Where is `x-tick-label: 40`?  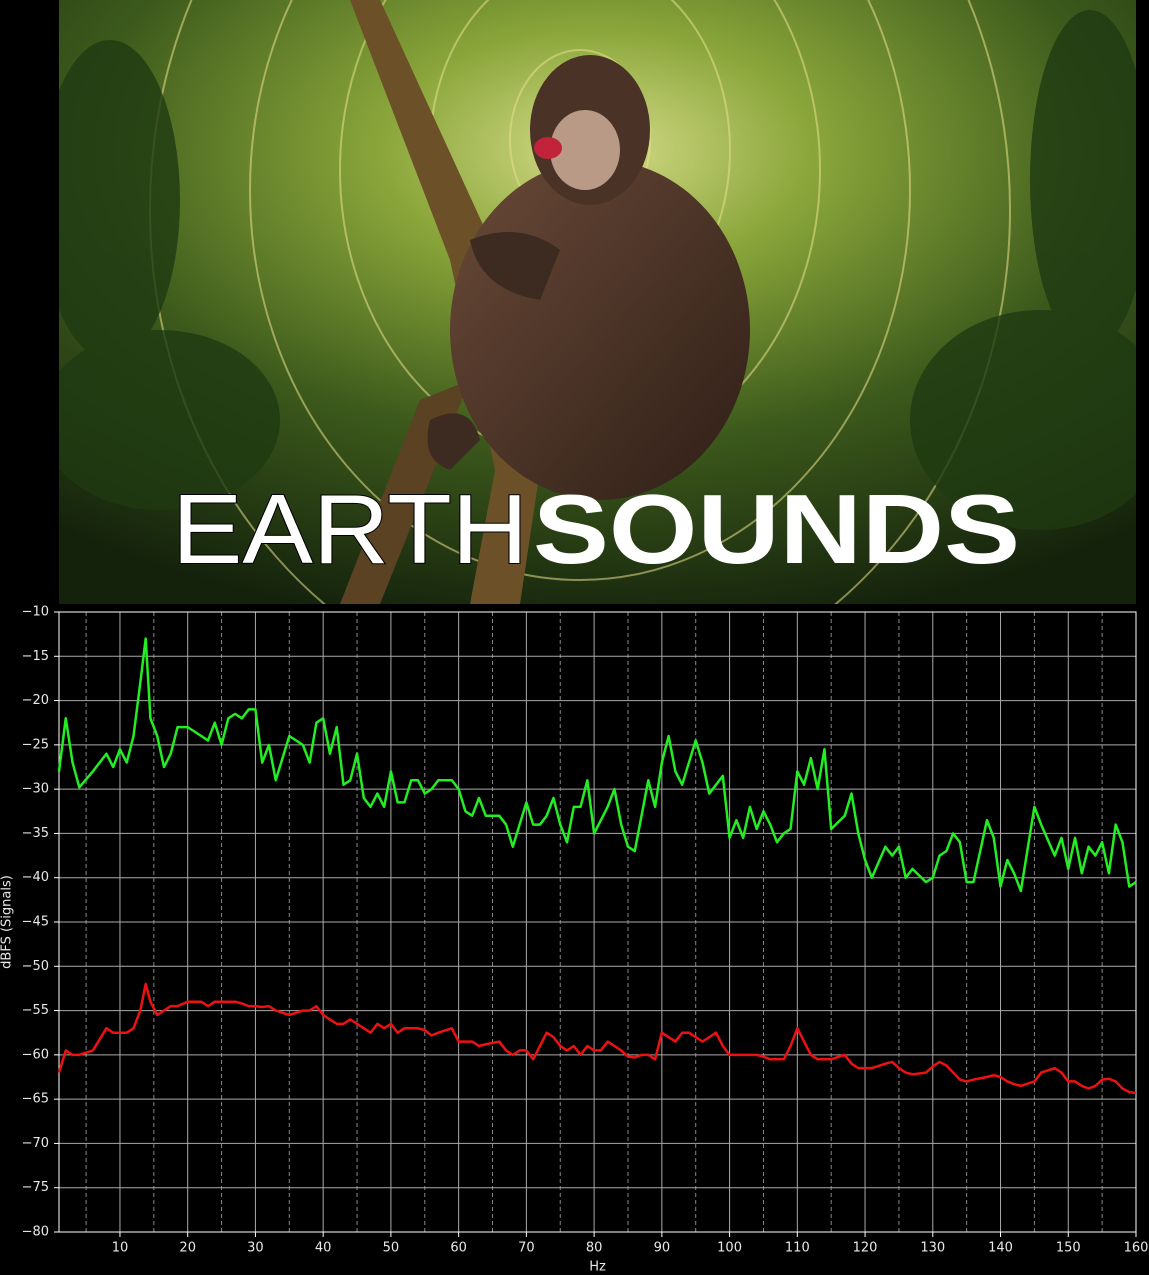
x-tick-label: 40 is located at coordinates (323, 1248).